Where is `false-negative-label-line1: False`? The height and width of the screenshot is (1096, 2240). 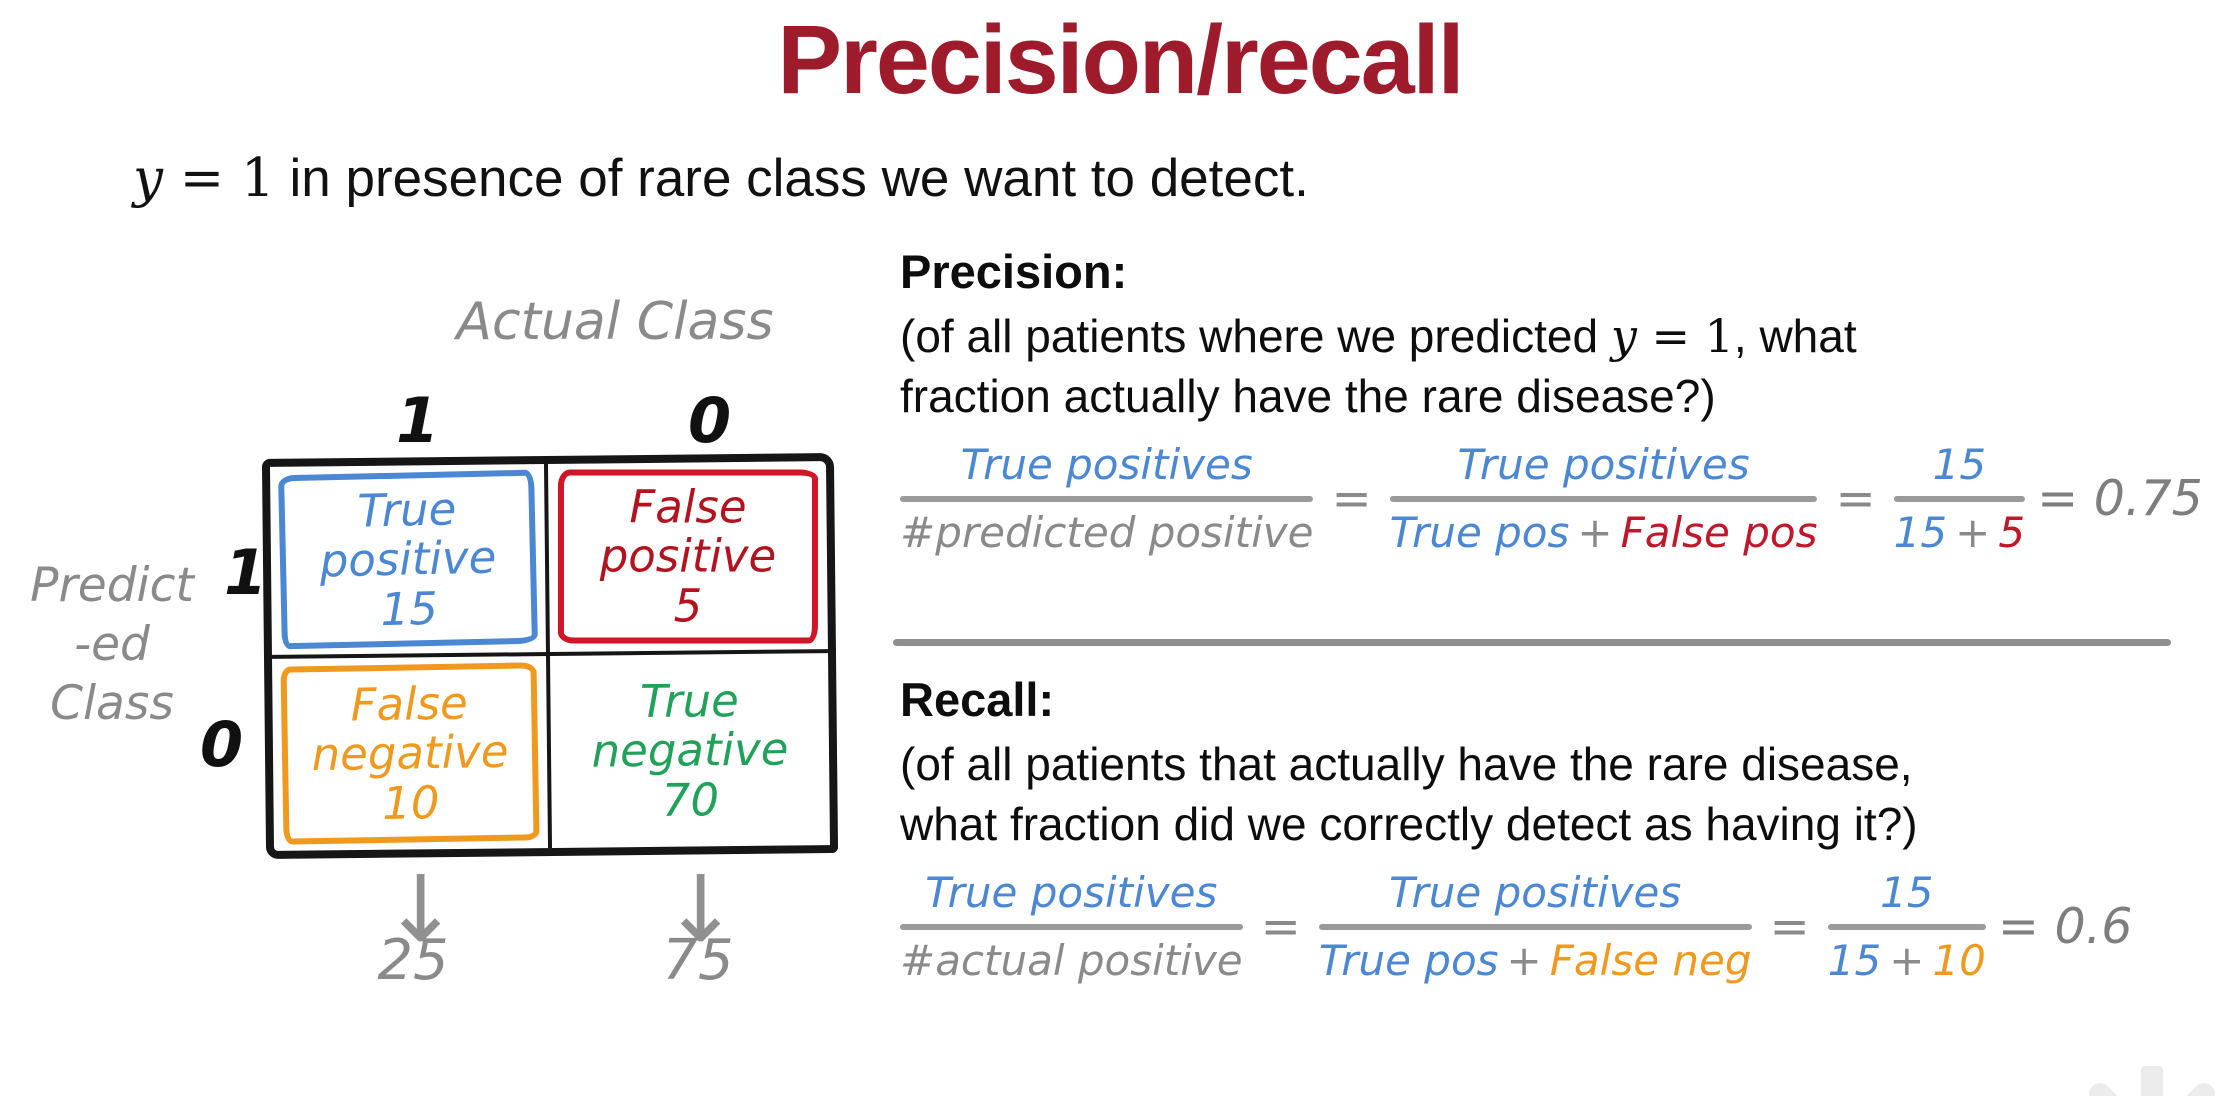 false-negative-label-line1: False is located at coordinates (409, 704).